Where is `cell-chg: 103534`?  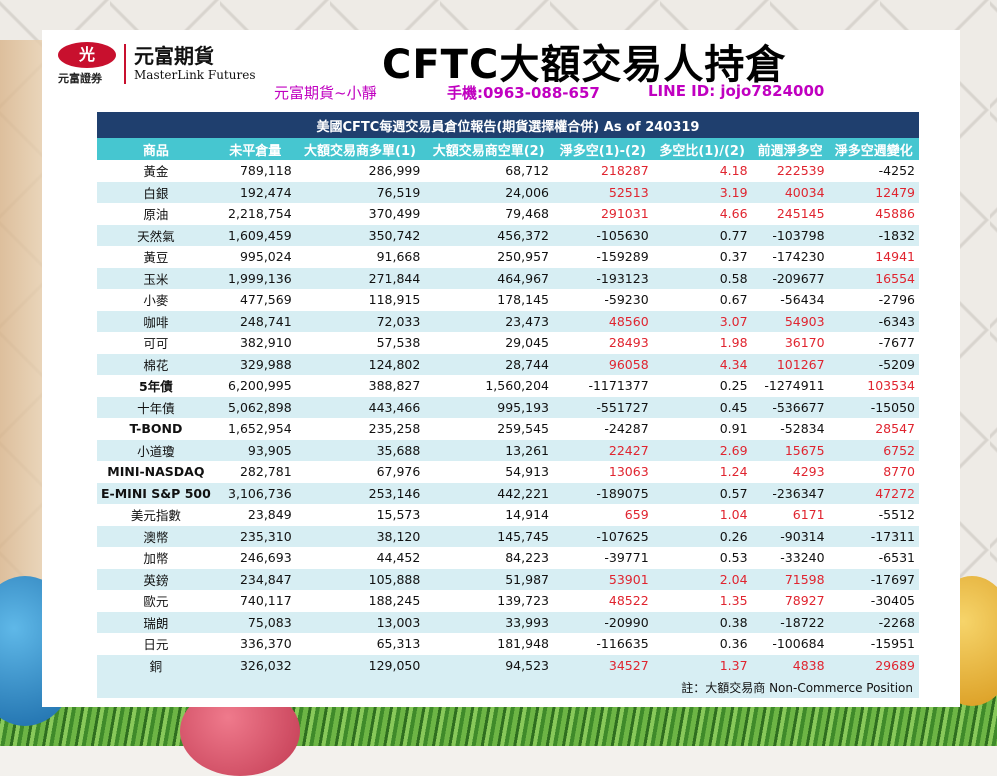 cell-chg: 103534 is located at coordinates (873, 386).